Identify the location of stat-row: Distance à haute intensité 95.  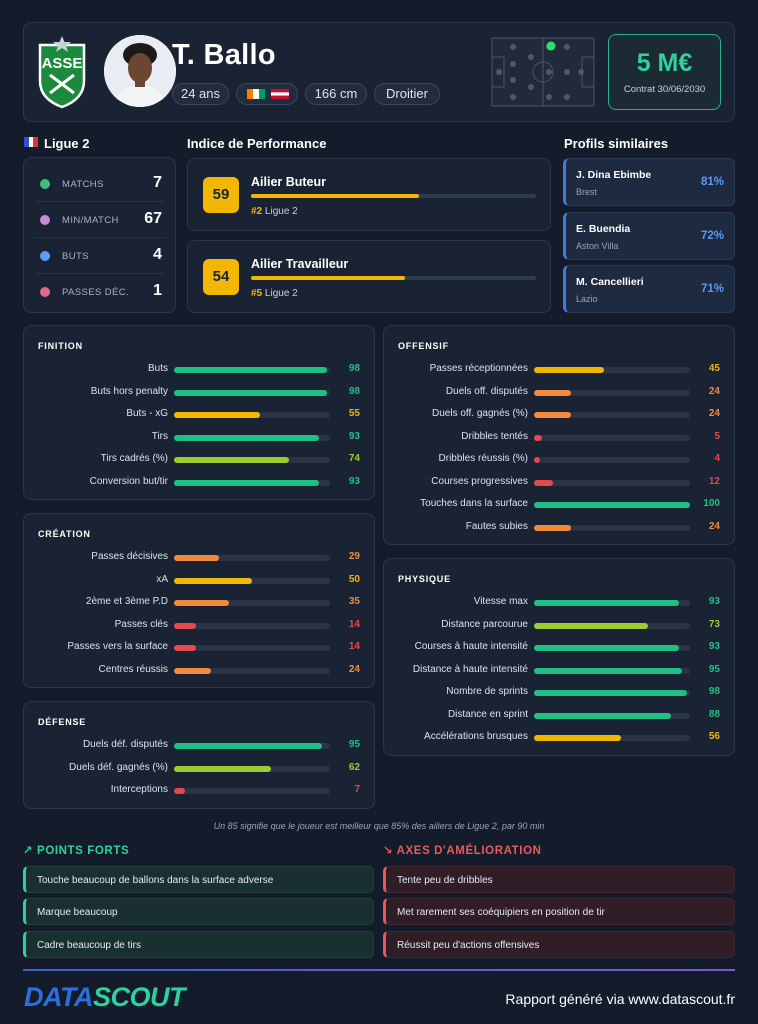
(560, 671).